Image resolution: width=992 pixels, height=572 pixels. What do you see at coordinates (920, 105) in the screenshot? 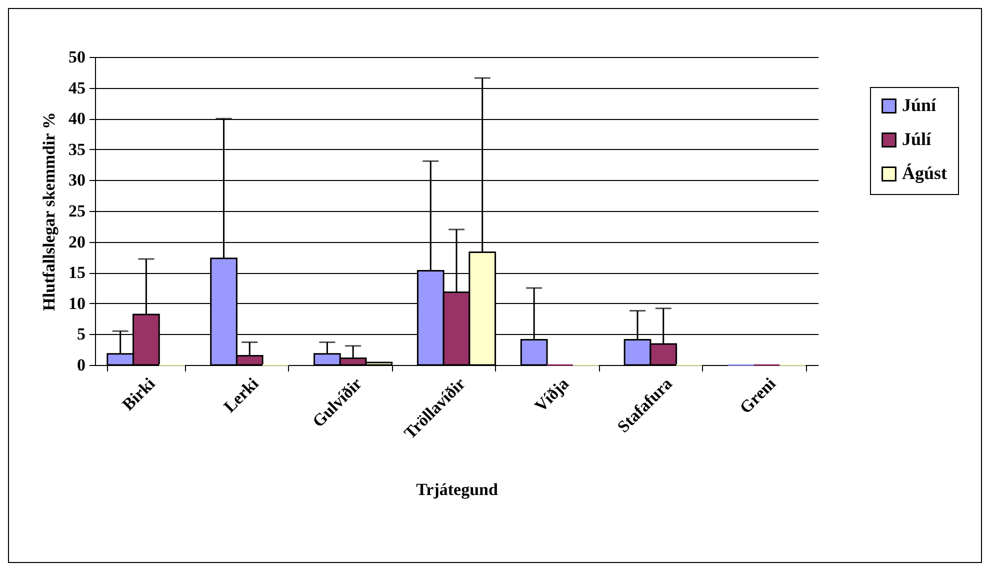
I see `legend-label: Júní` at bounding box center [920, 105].